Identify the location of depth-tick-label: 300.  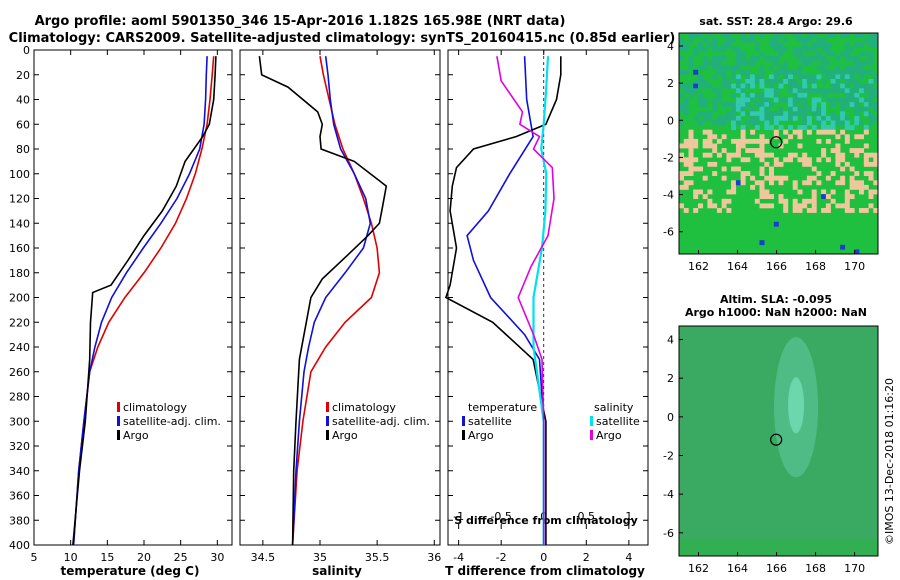
(19, 421).